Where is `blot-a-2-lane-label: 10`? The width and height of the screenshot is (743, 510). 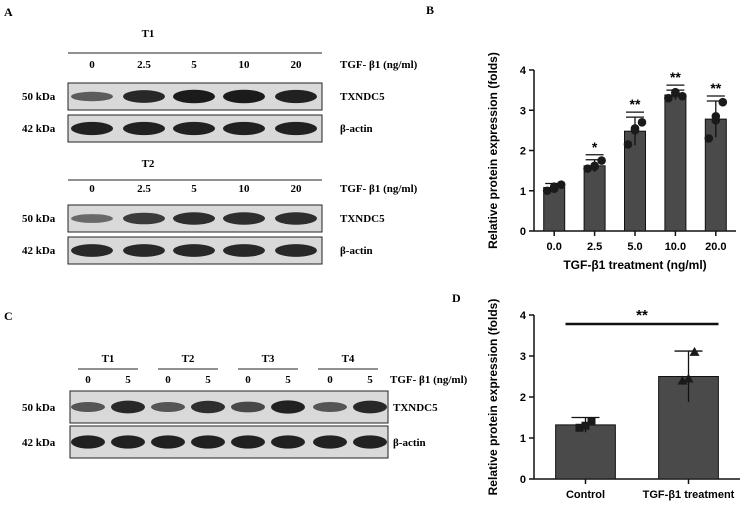 blot-a-2-lane-label: 10 is located at coordinates (245, 189).